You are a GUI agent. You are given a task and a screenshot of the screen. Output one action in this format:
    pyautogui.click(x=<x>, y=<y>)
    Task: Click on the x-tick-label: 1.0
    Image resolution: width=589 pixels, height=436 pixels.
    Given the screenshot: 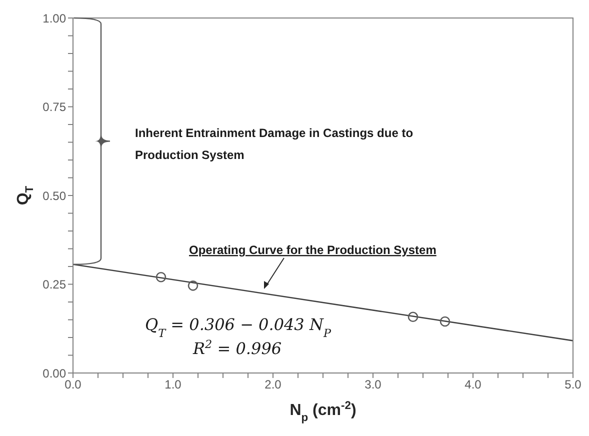 What is the action you would take?
    pyautogui.click(x=173, y=385)
    